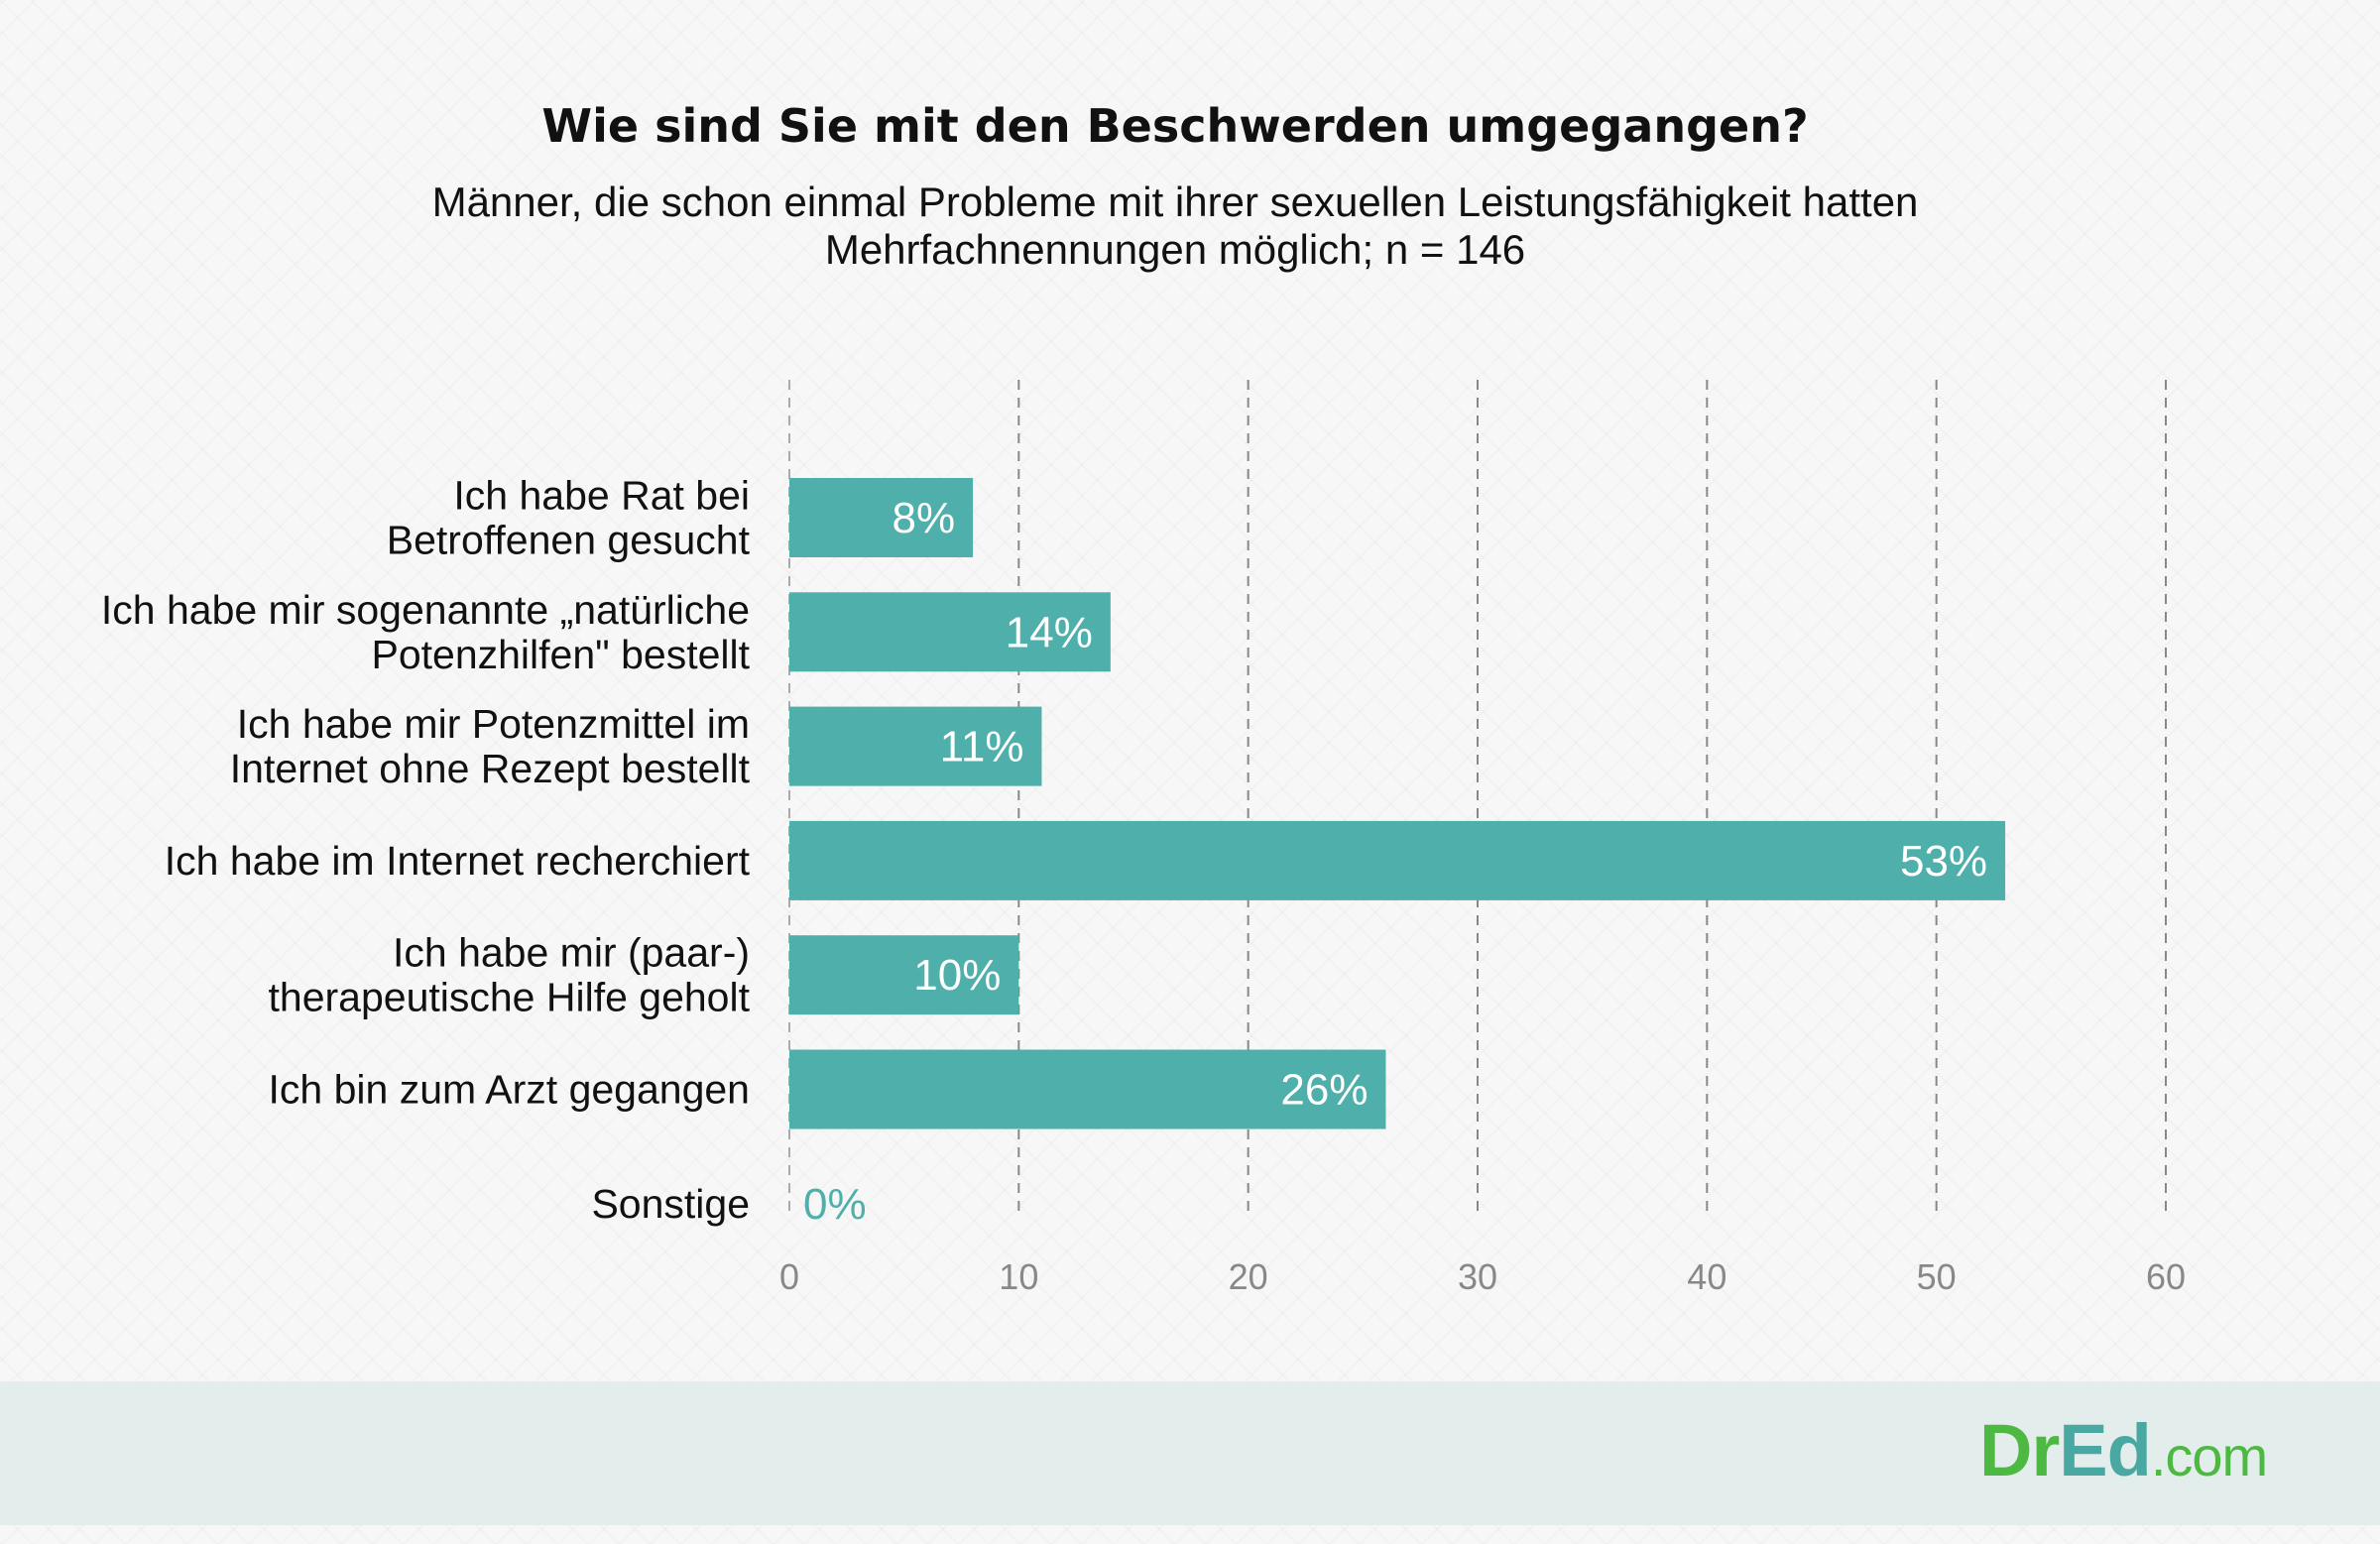 Image resolution: width=2380 pixels, height=1544 pixels. What do you see at coordinates (1324, 1090) in the screenshot?
I see `data-label: 26%` at bounding box center [1324, 1090].